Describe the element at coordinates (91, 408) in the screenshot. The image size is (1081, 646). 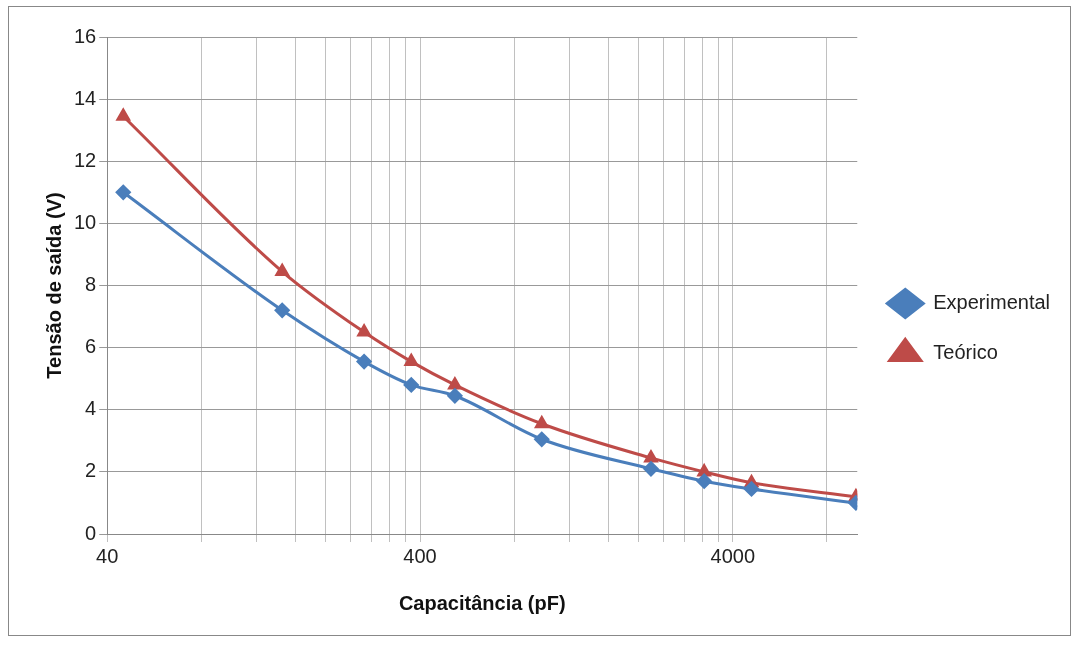
I see `y-tick-label: 4` at that location.